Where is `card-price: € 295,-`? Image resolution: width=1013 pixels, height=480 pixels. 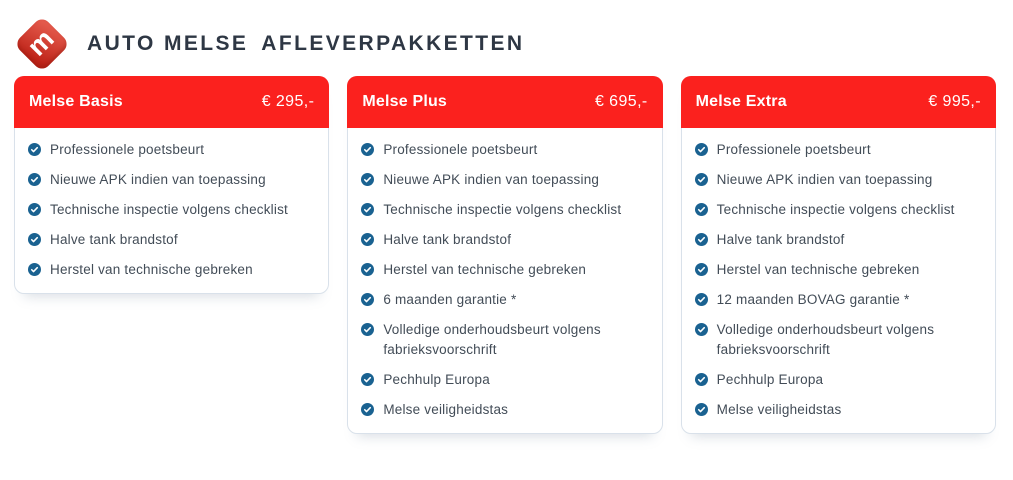 card-price: € 295,- is located at coordinates (288, 101).